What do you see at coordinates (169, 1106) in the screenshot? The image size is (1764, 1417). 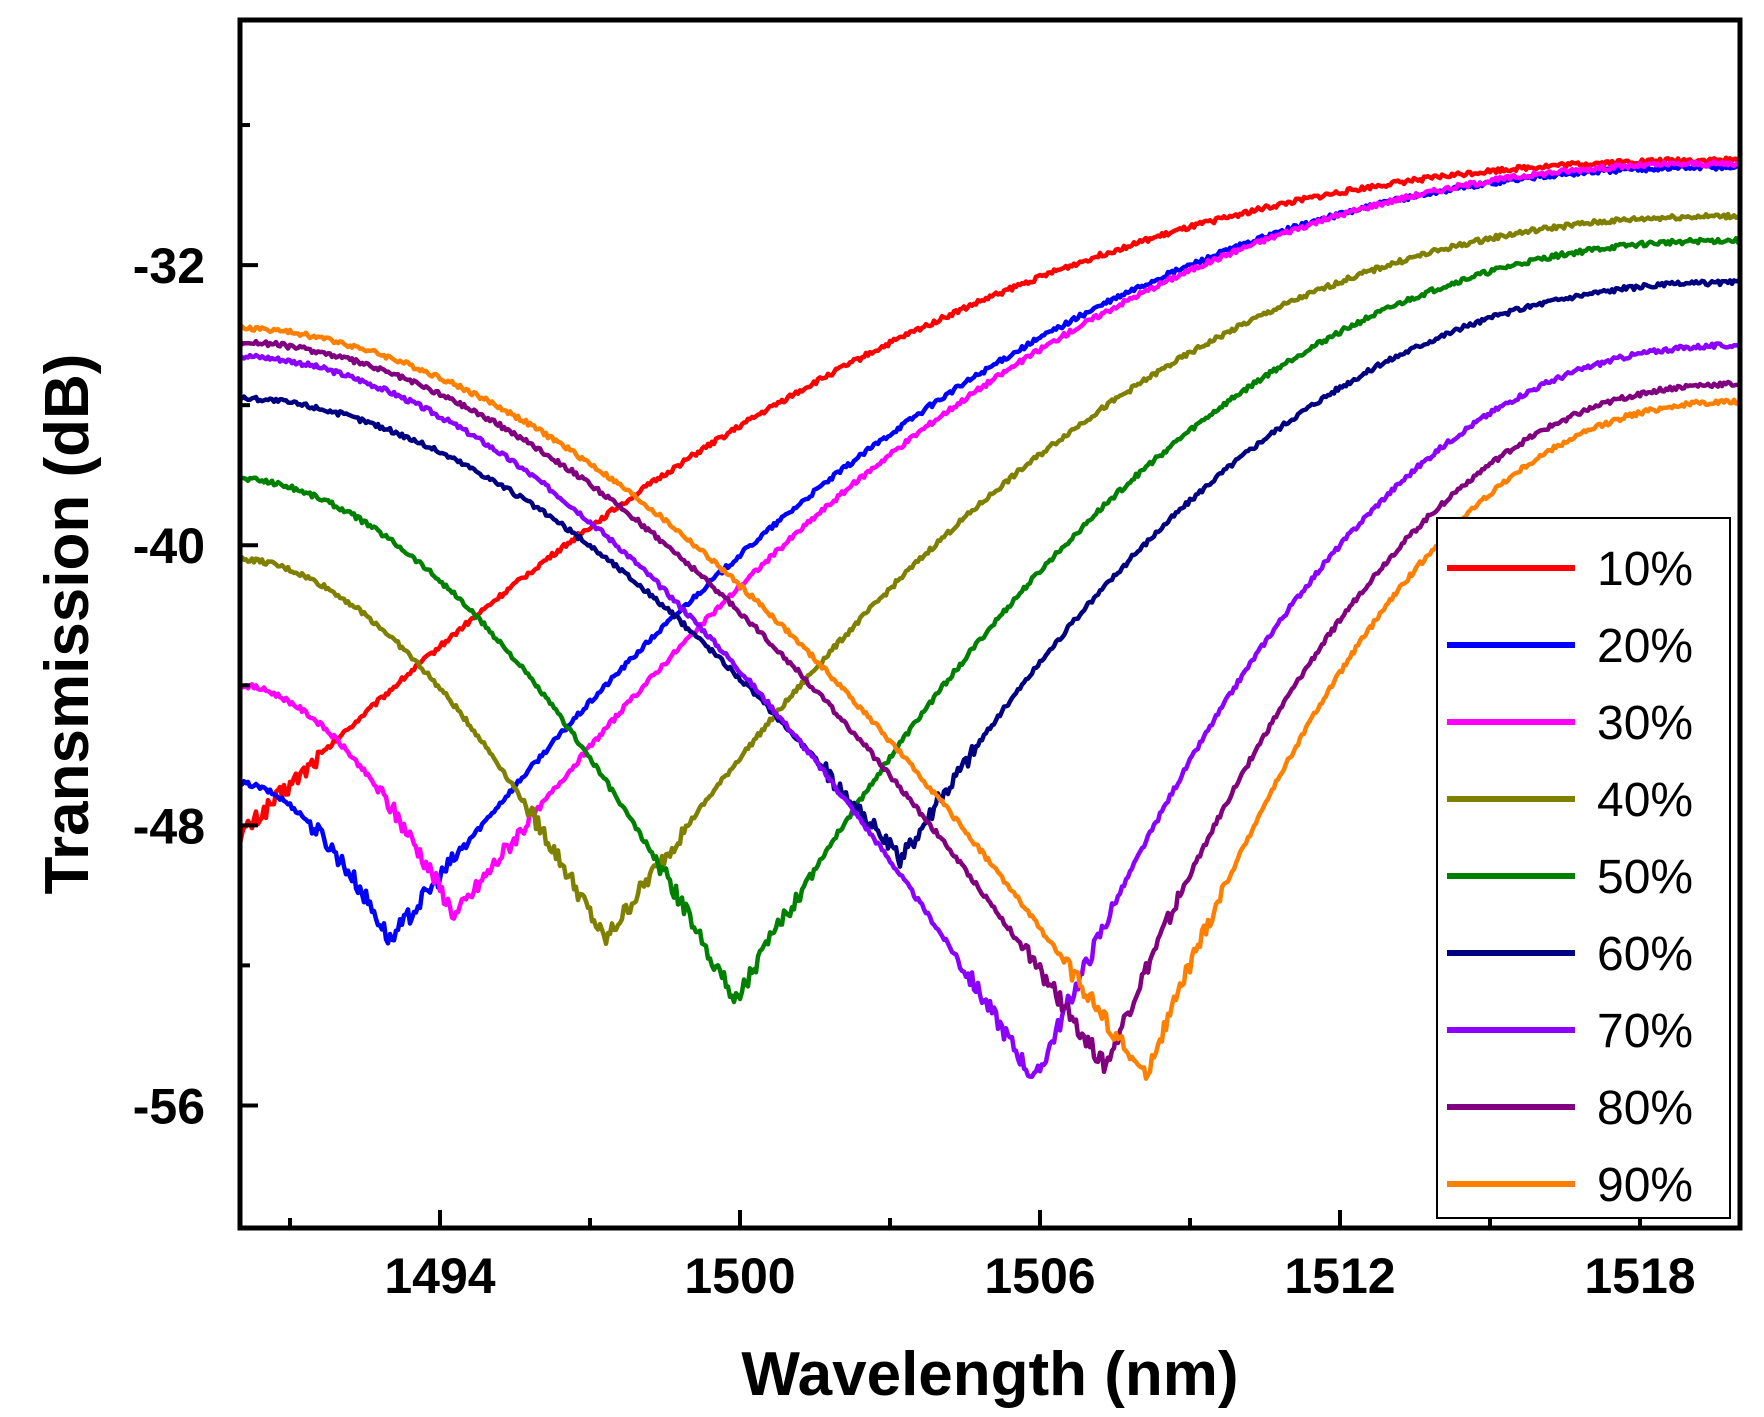 I see `y-tick-label: -56` at bounding box center [169, 1106].